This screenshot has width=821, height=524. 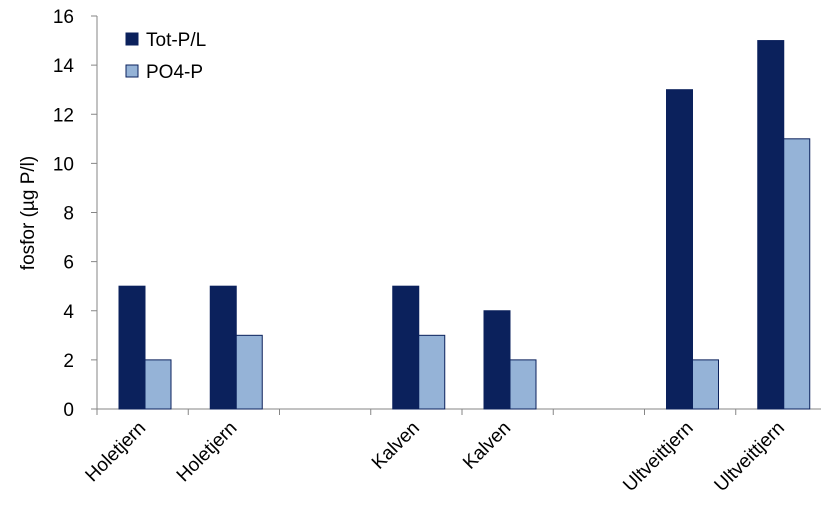 What do you see at coordinates (64, 66) in the screenshot?
I see `y-tick-label: 14` at bounding box center [64, 66].